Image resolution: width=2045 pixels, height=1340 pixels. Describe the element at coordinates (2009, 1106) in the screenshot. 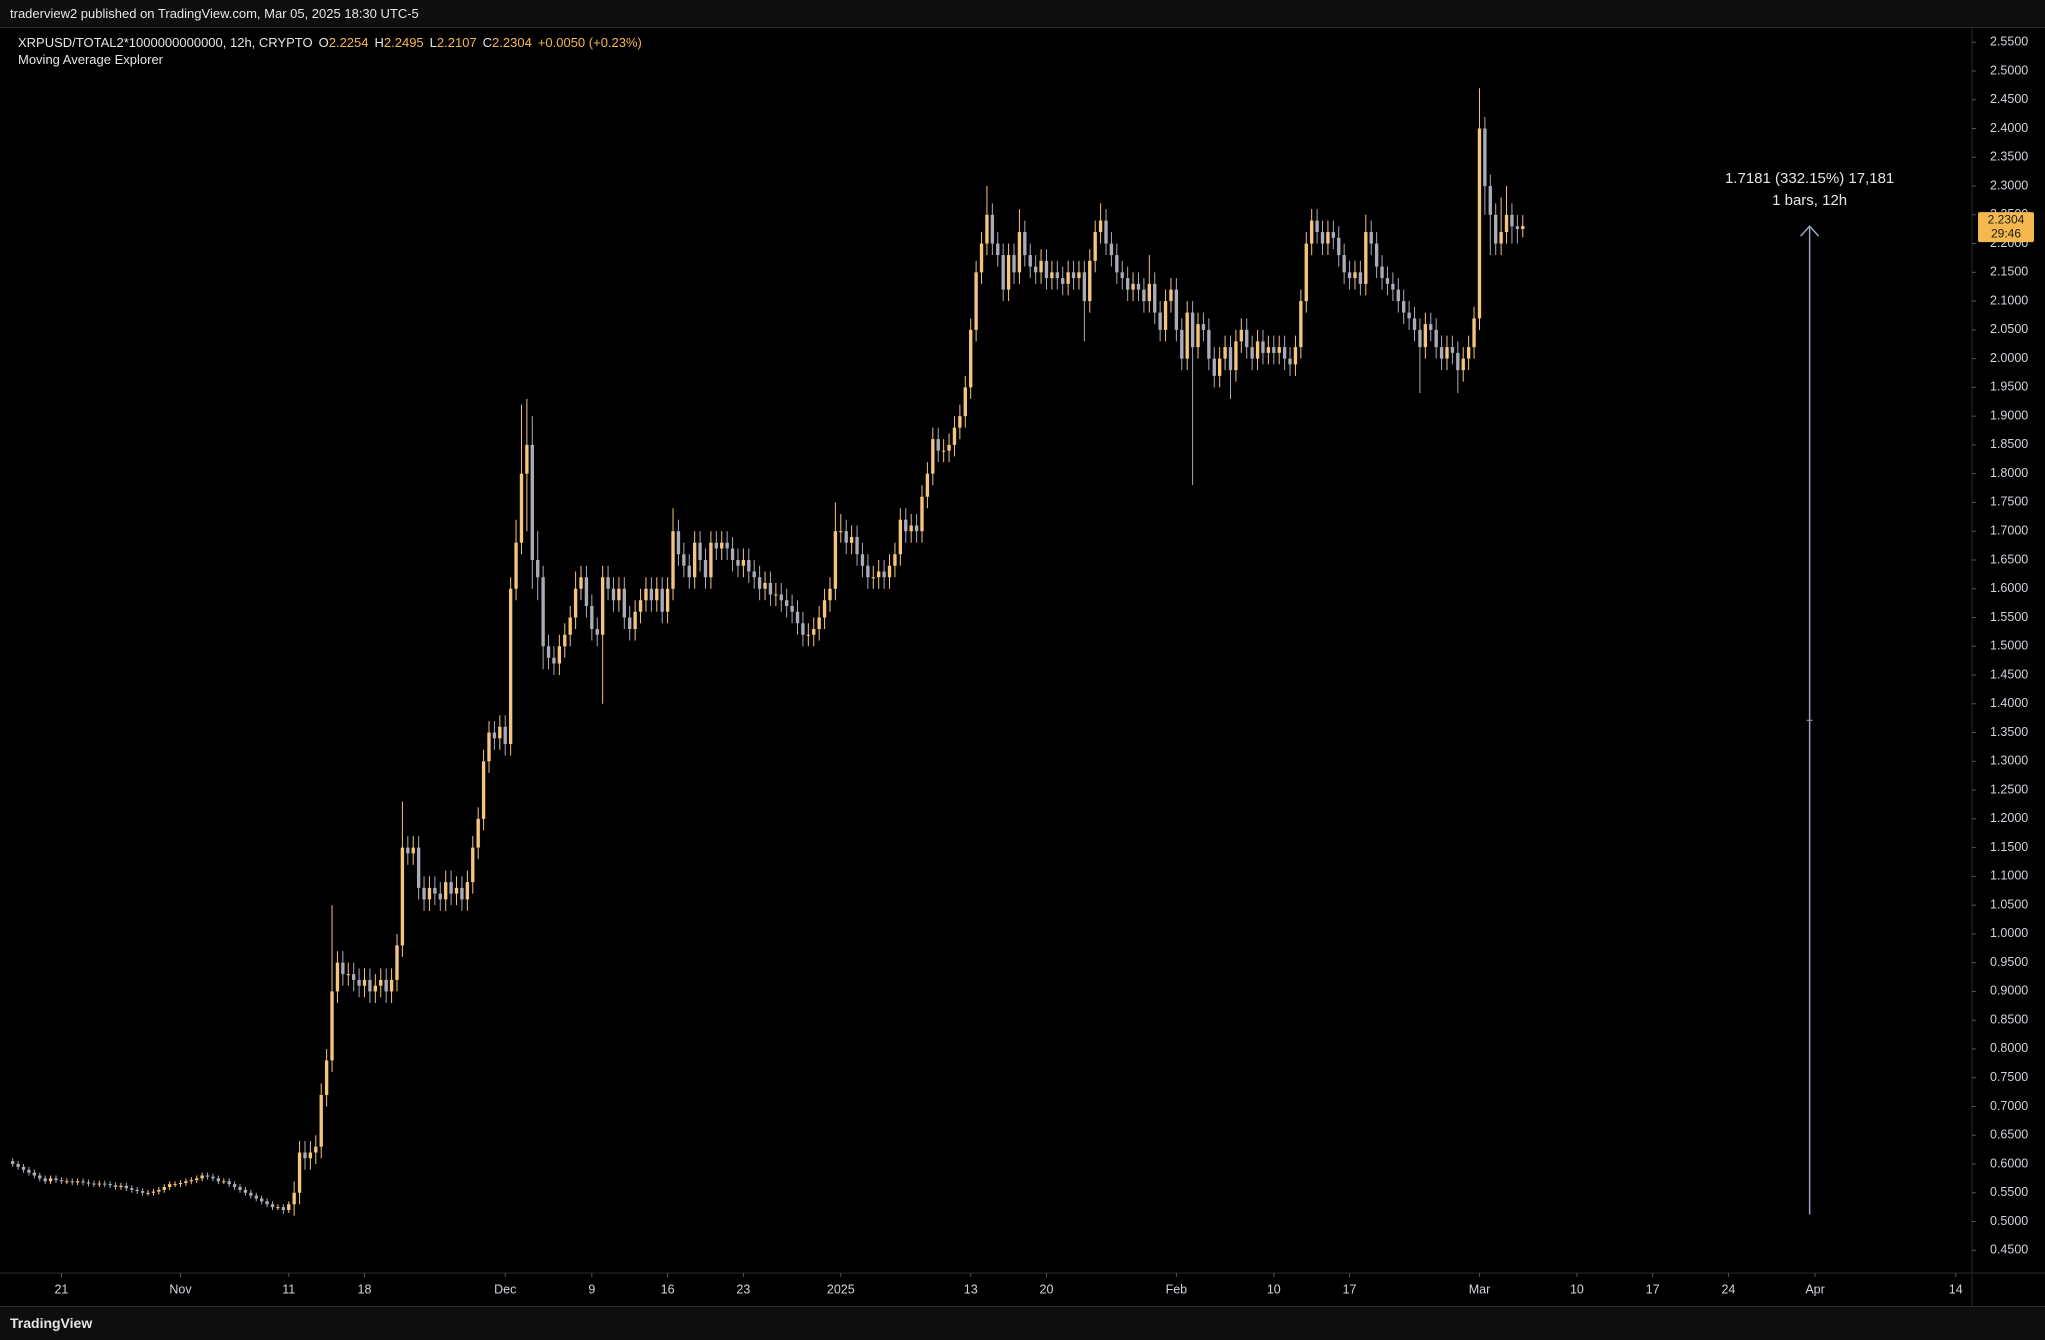

I see `y-tick-label: 0.7000` at that location.